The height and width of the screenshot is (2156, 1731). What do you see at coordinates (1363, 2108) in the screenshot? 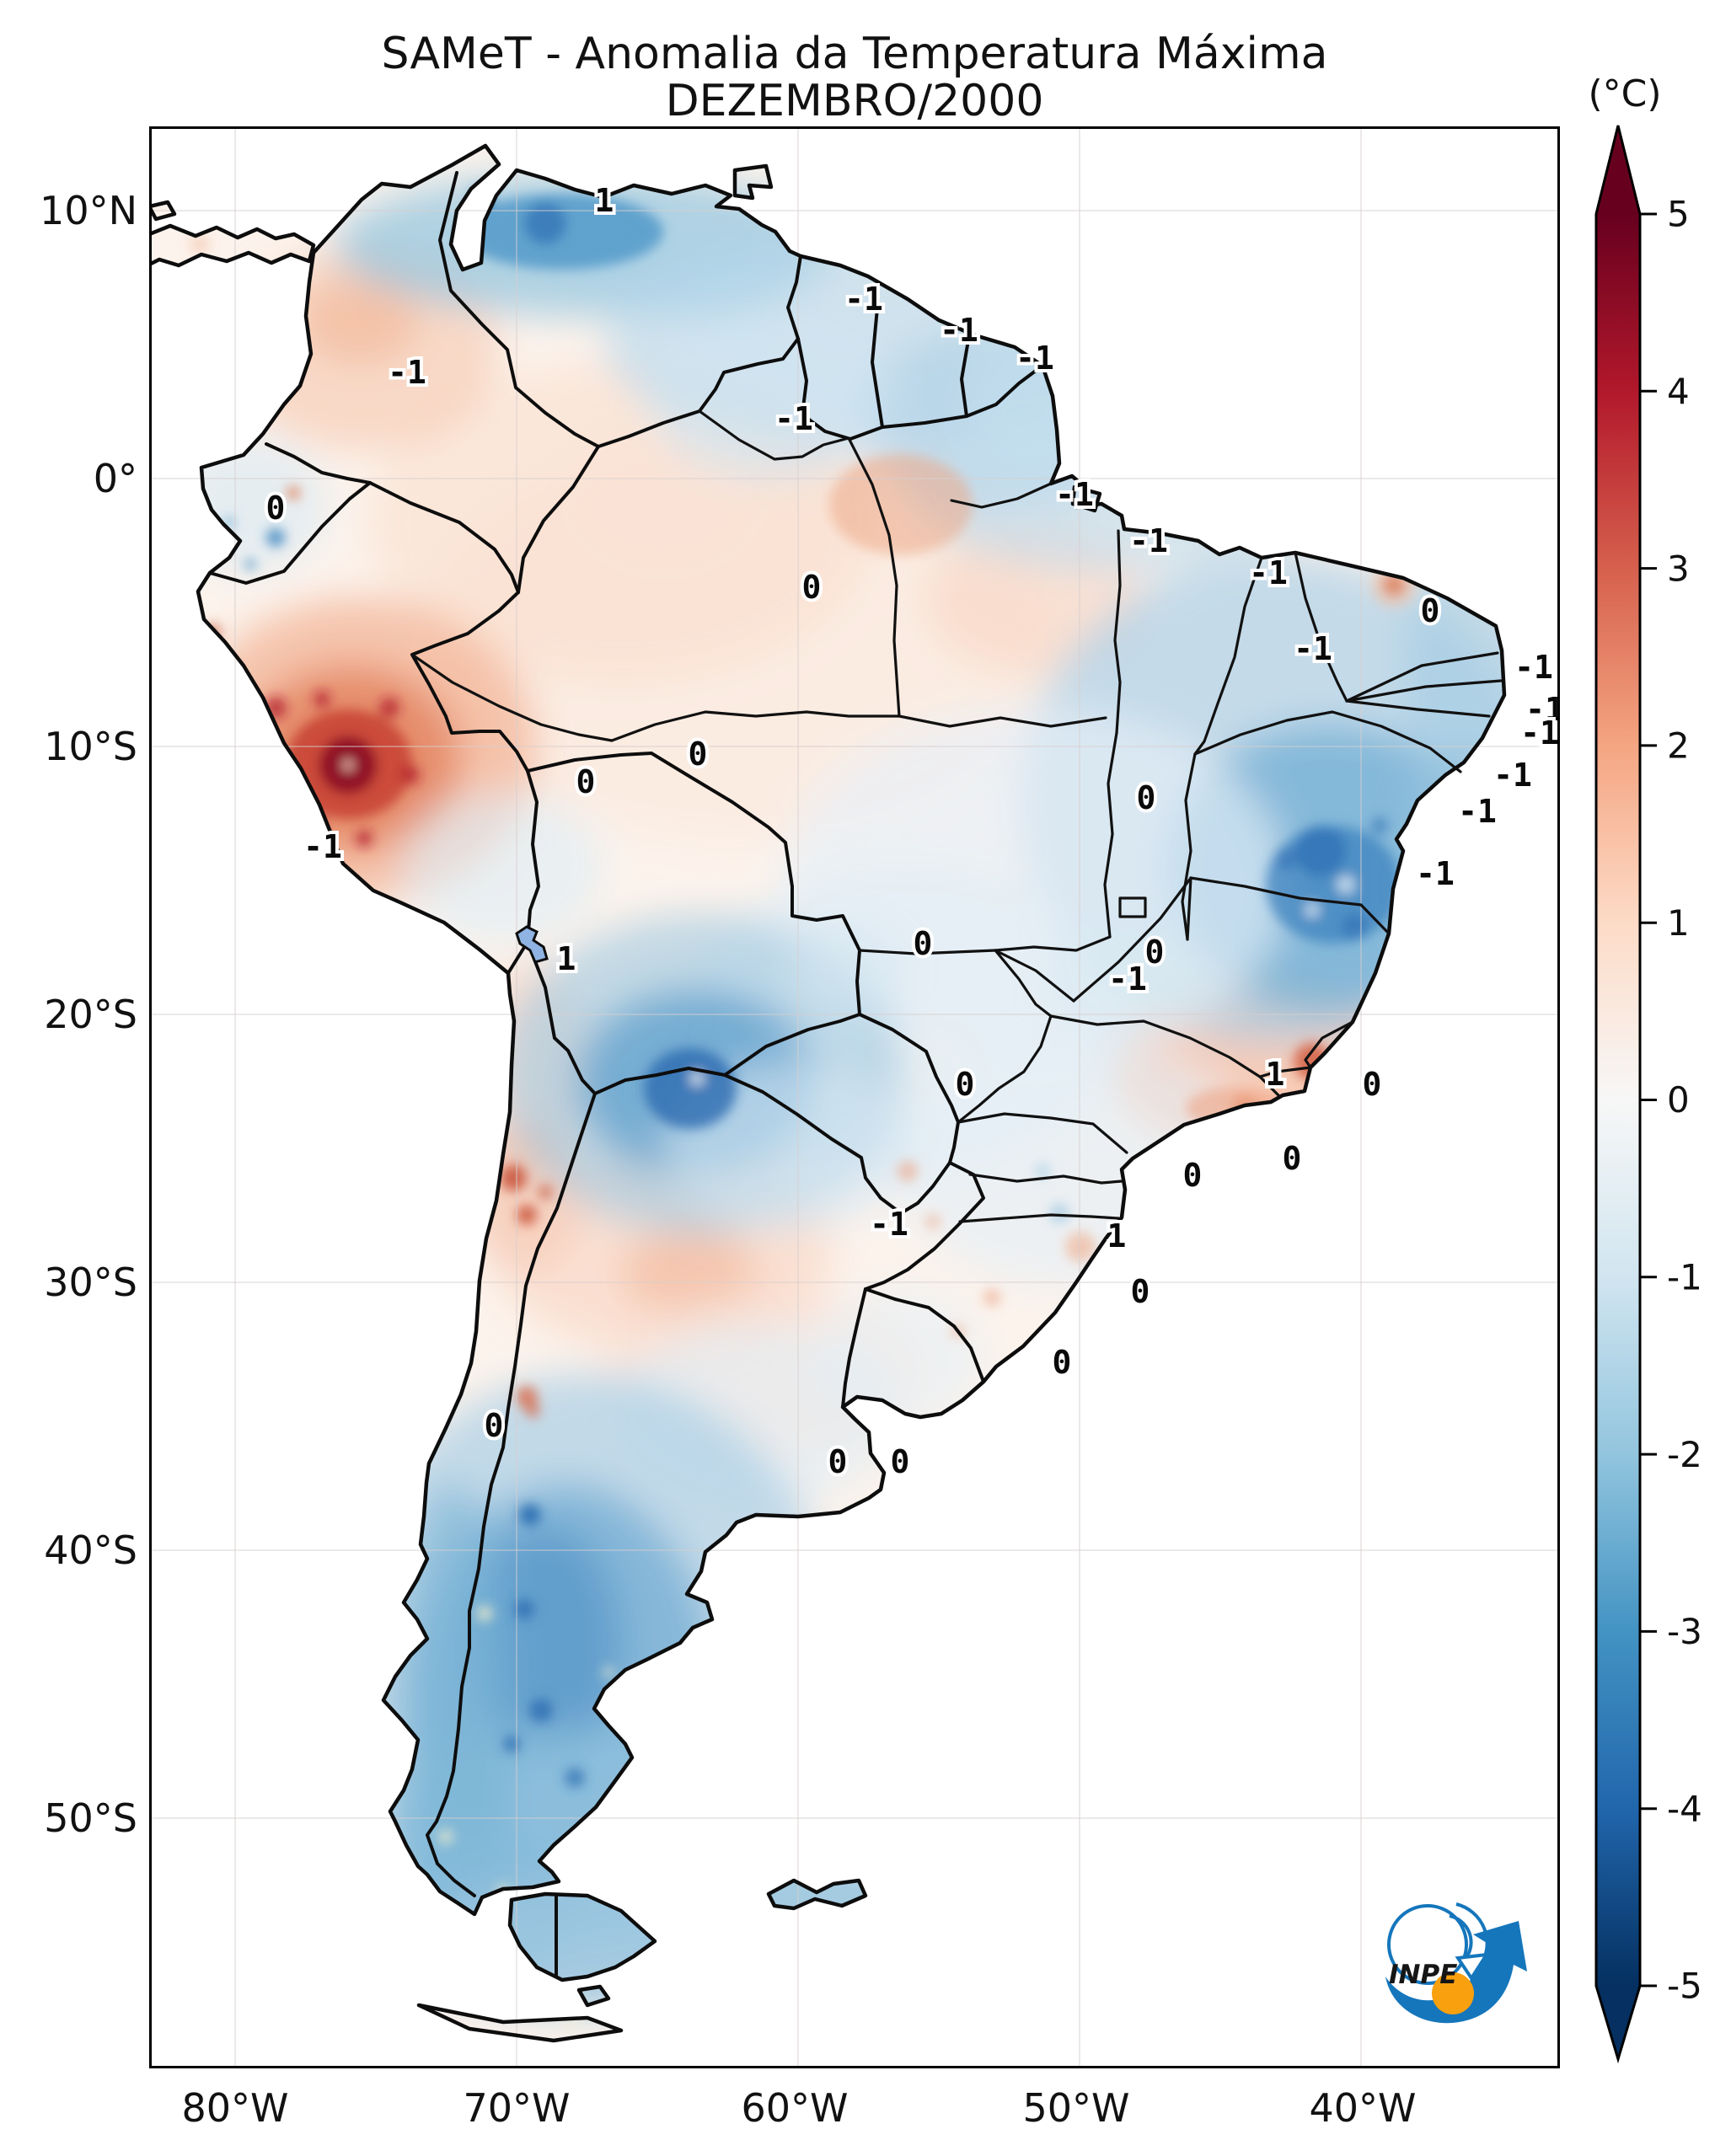
I see `lon-tick-label: 40°W` at bounding box center [1363, 2108].